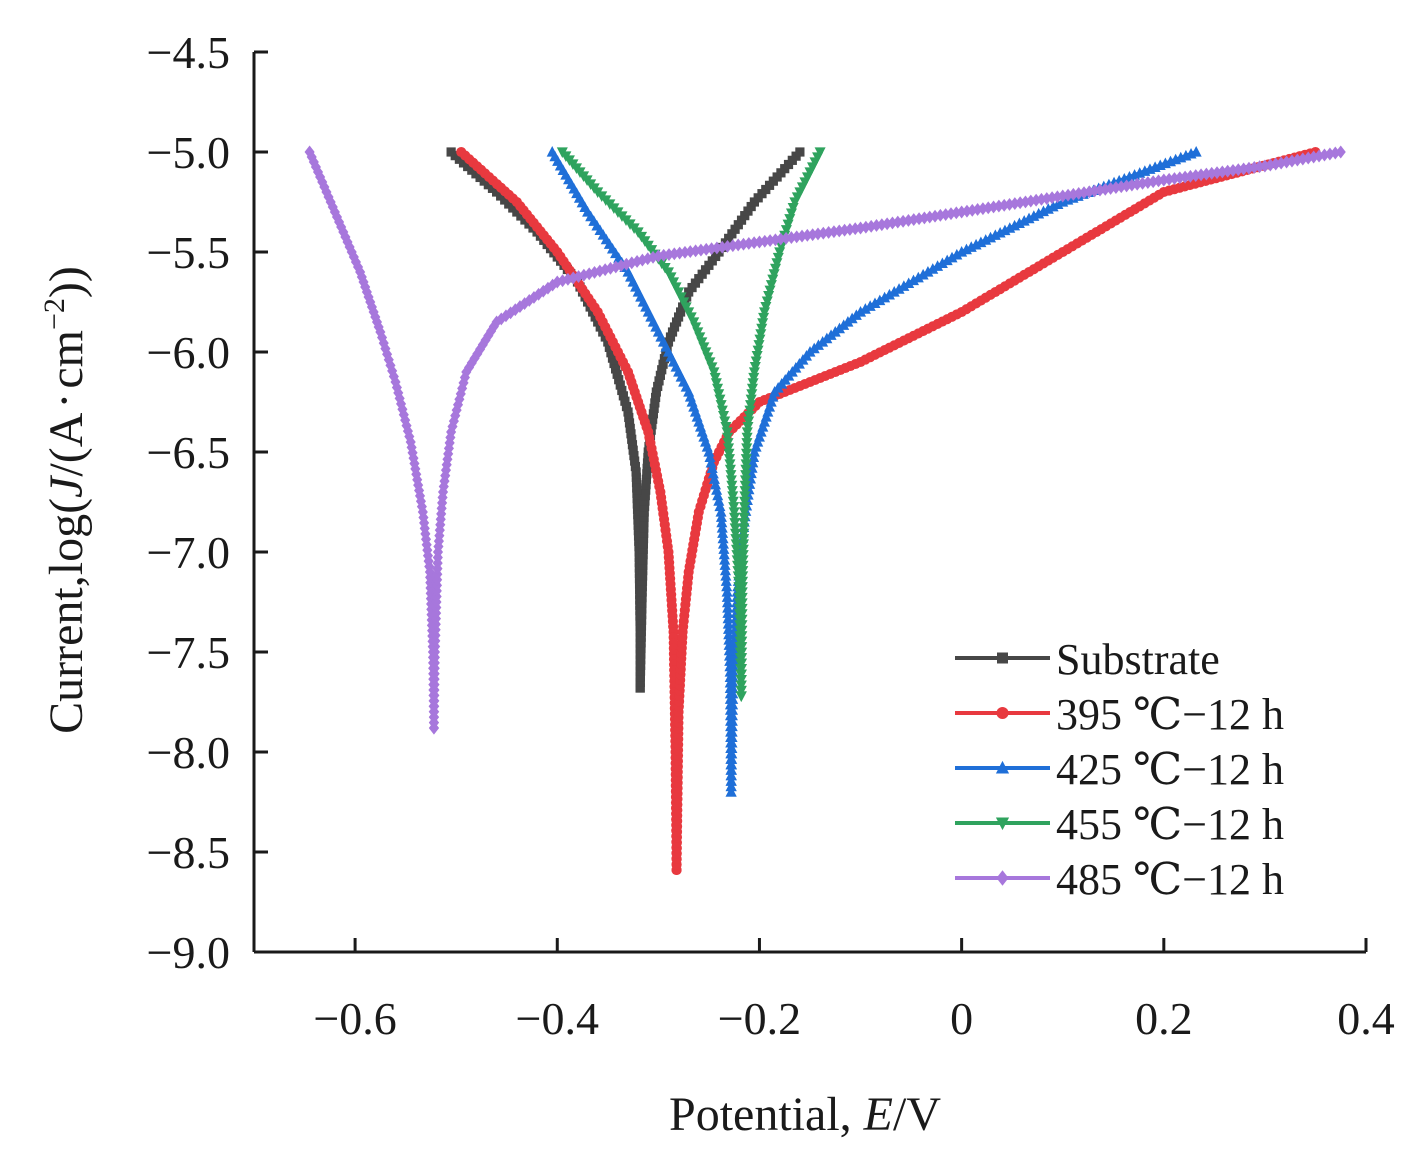 The width and height of the screenshot is (1423, 1163). Describe the element at coordinates (188, 152) in the screenshot. I see `y-tick-label: −5.0` at that location.